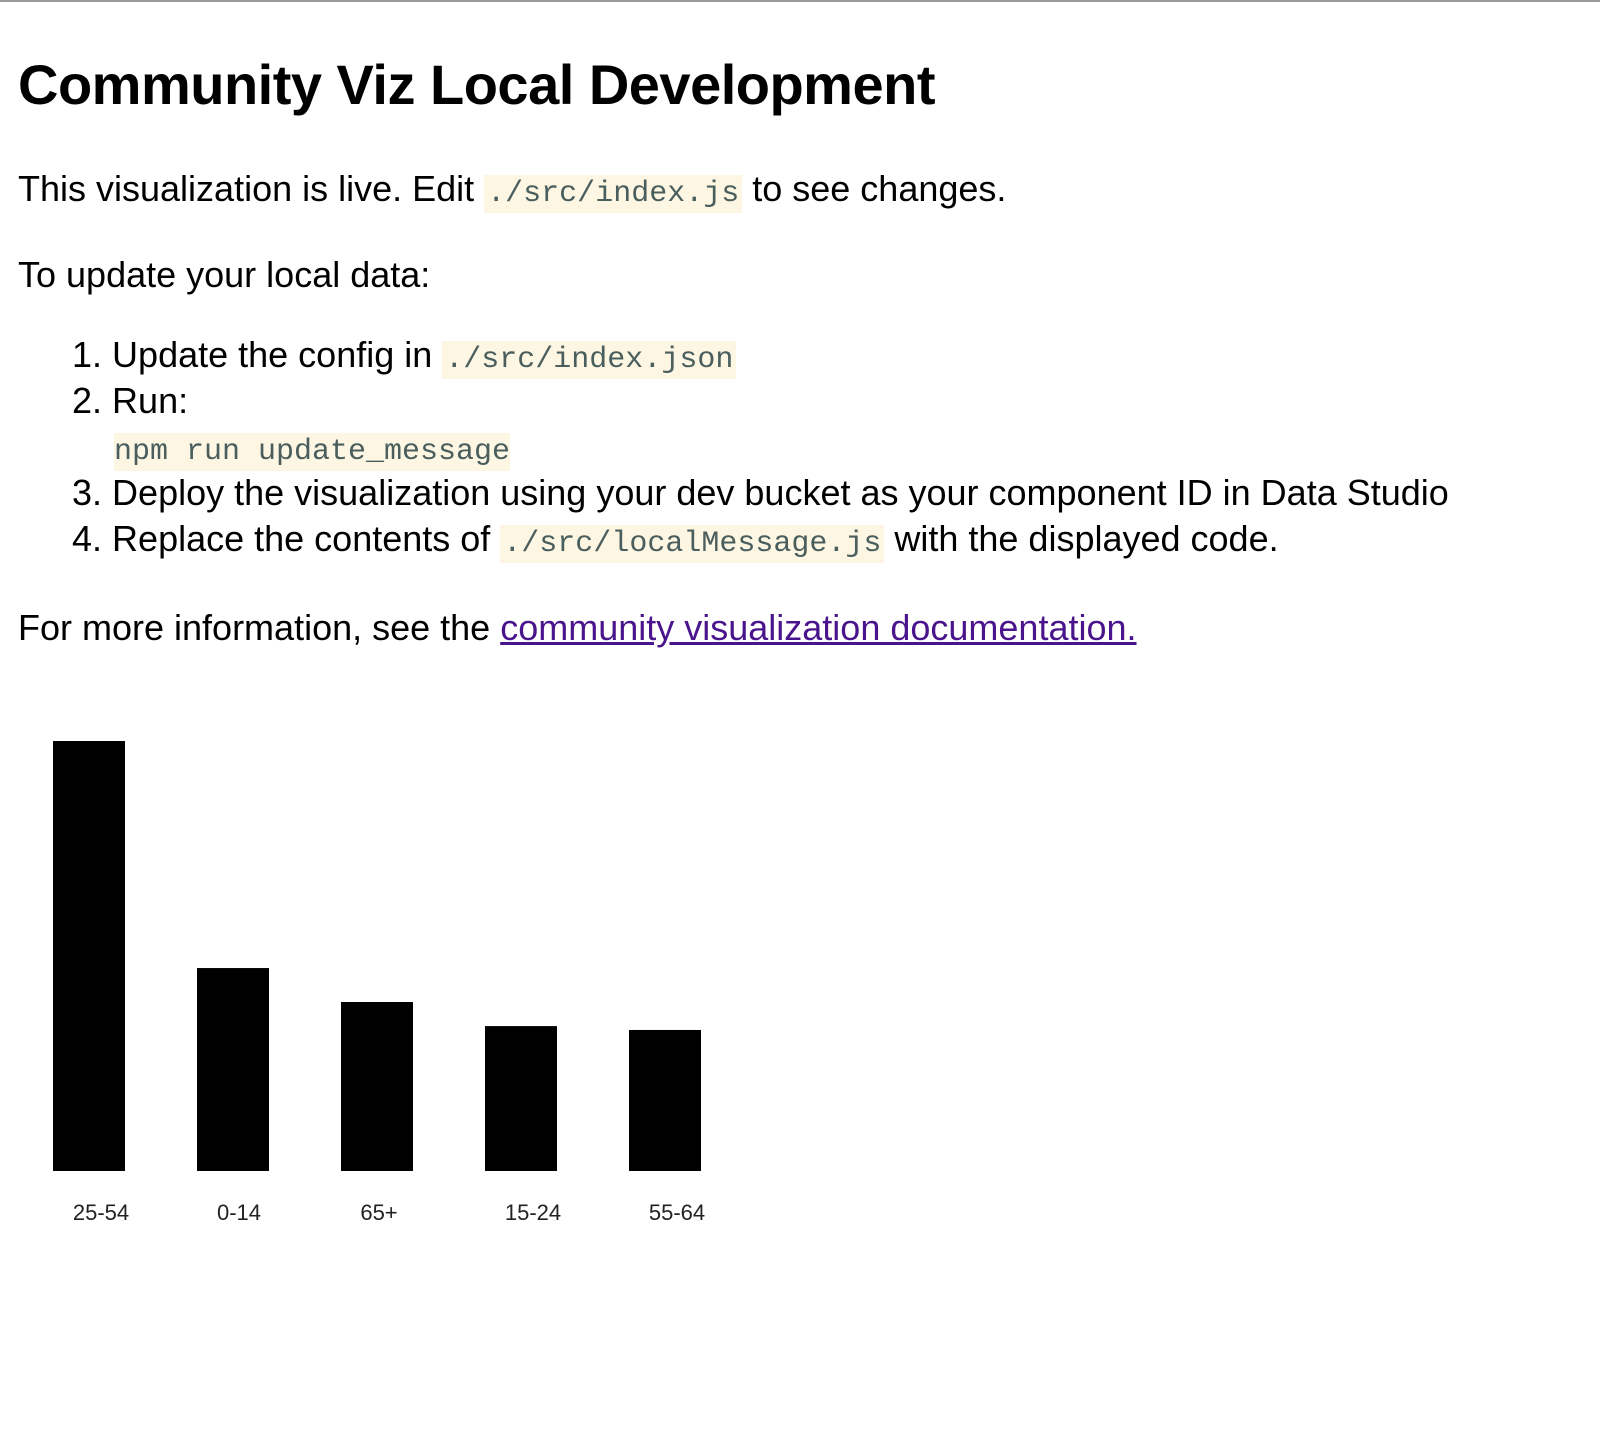  What do you see at coordinates (239, 1212) in the screenshot?
I see `x-tick-label: 0-14` at bounding box center [239, 1212].